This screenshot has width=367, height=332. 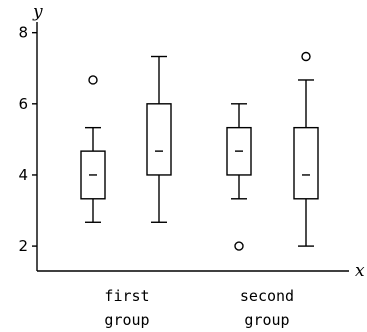 What do you see at coordinates (267, 296) in the screenshot?
I see `category-label-line: second` at bounding box center [267, 296].